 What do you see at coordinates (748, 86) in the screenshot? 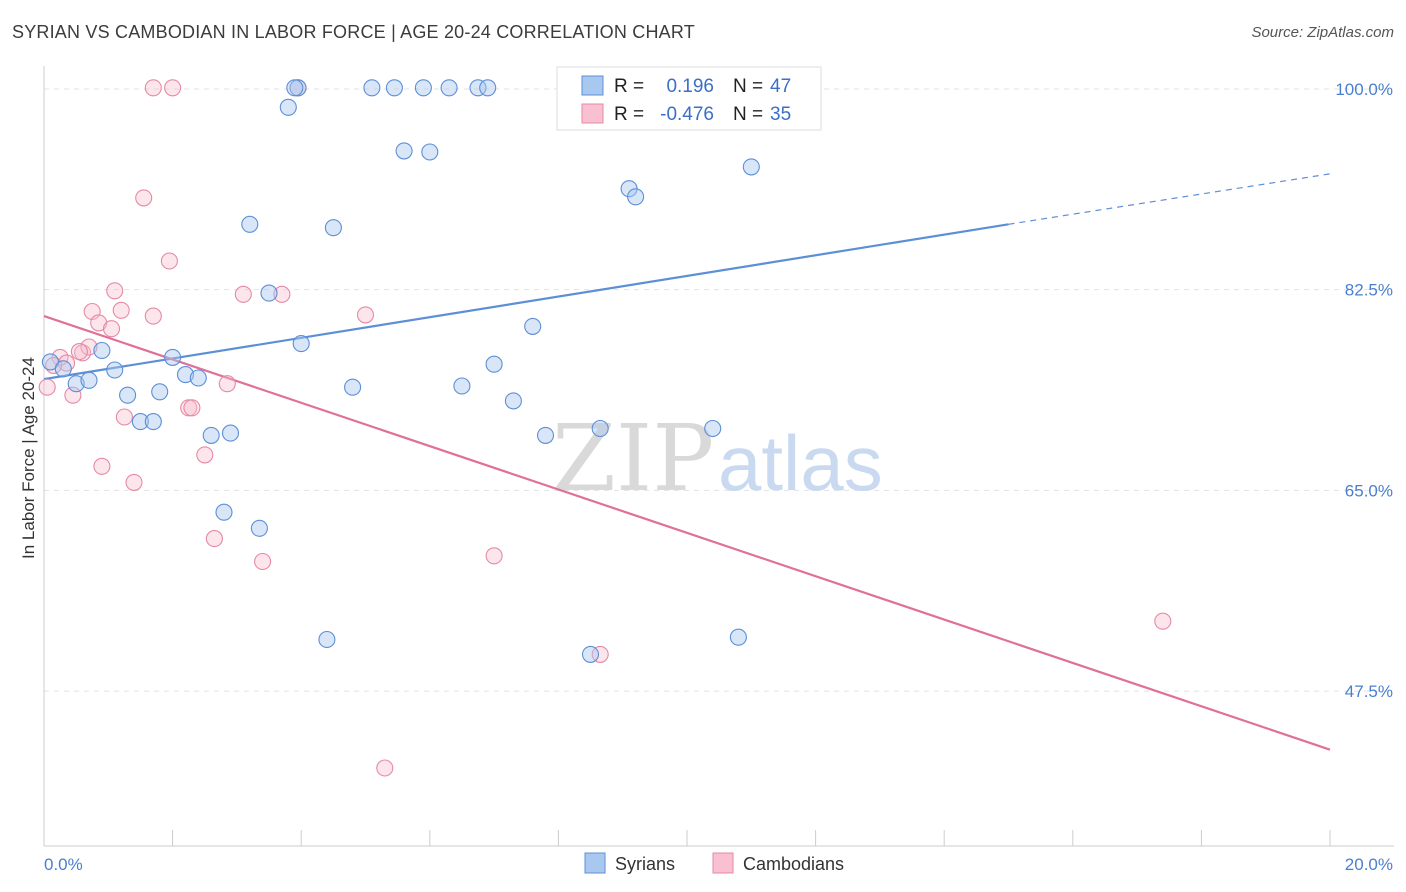
I see `legend-n-label-syrians: N =` at bounding box center [748, 86].